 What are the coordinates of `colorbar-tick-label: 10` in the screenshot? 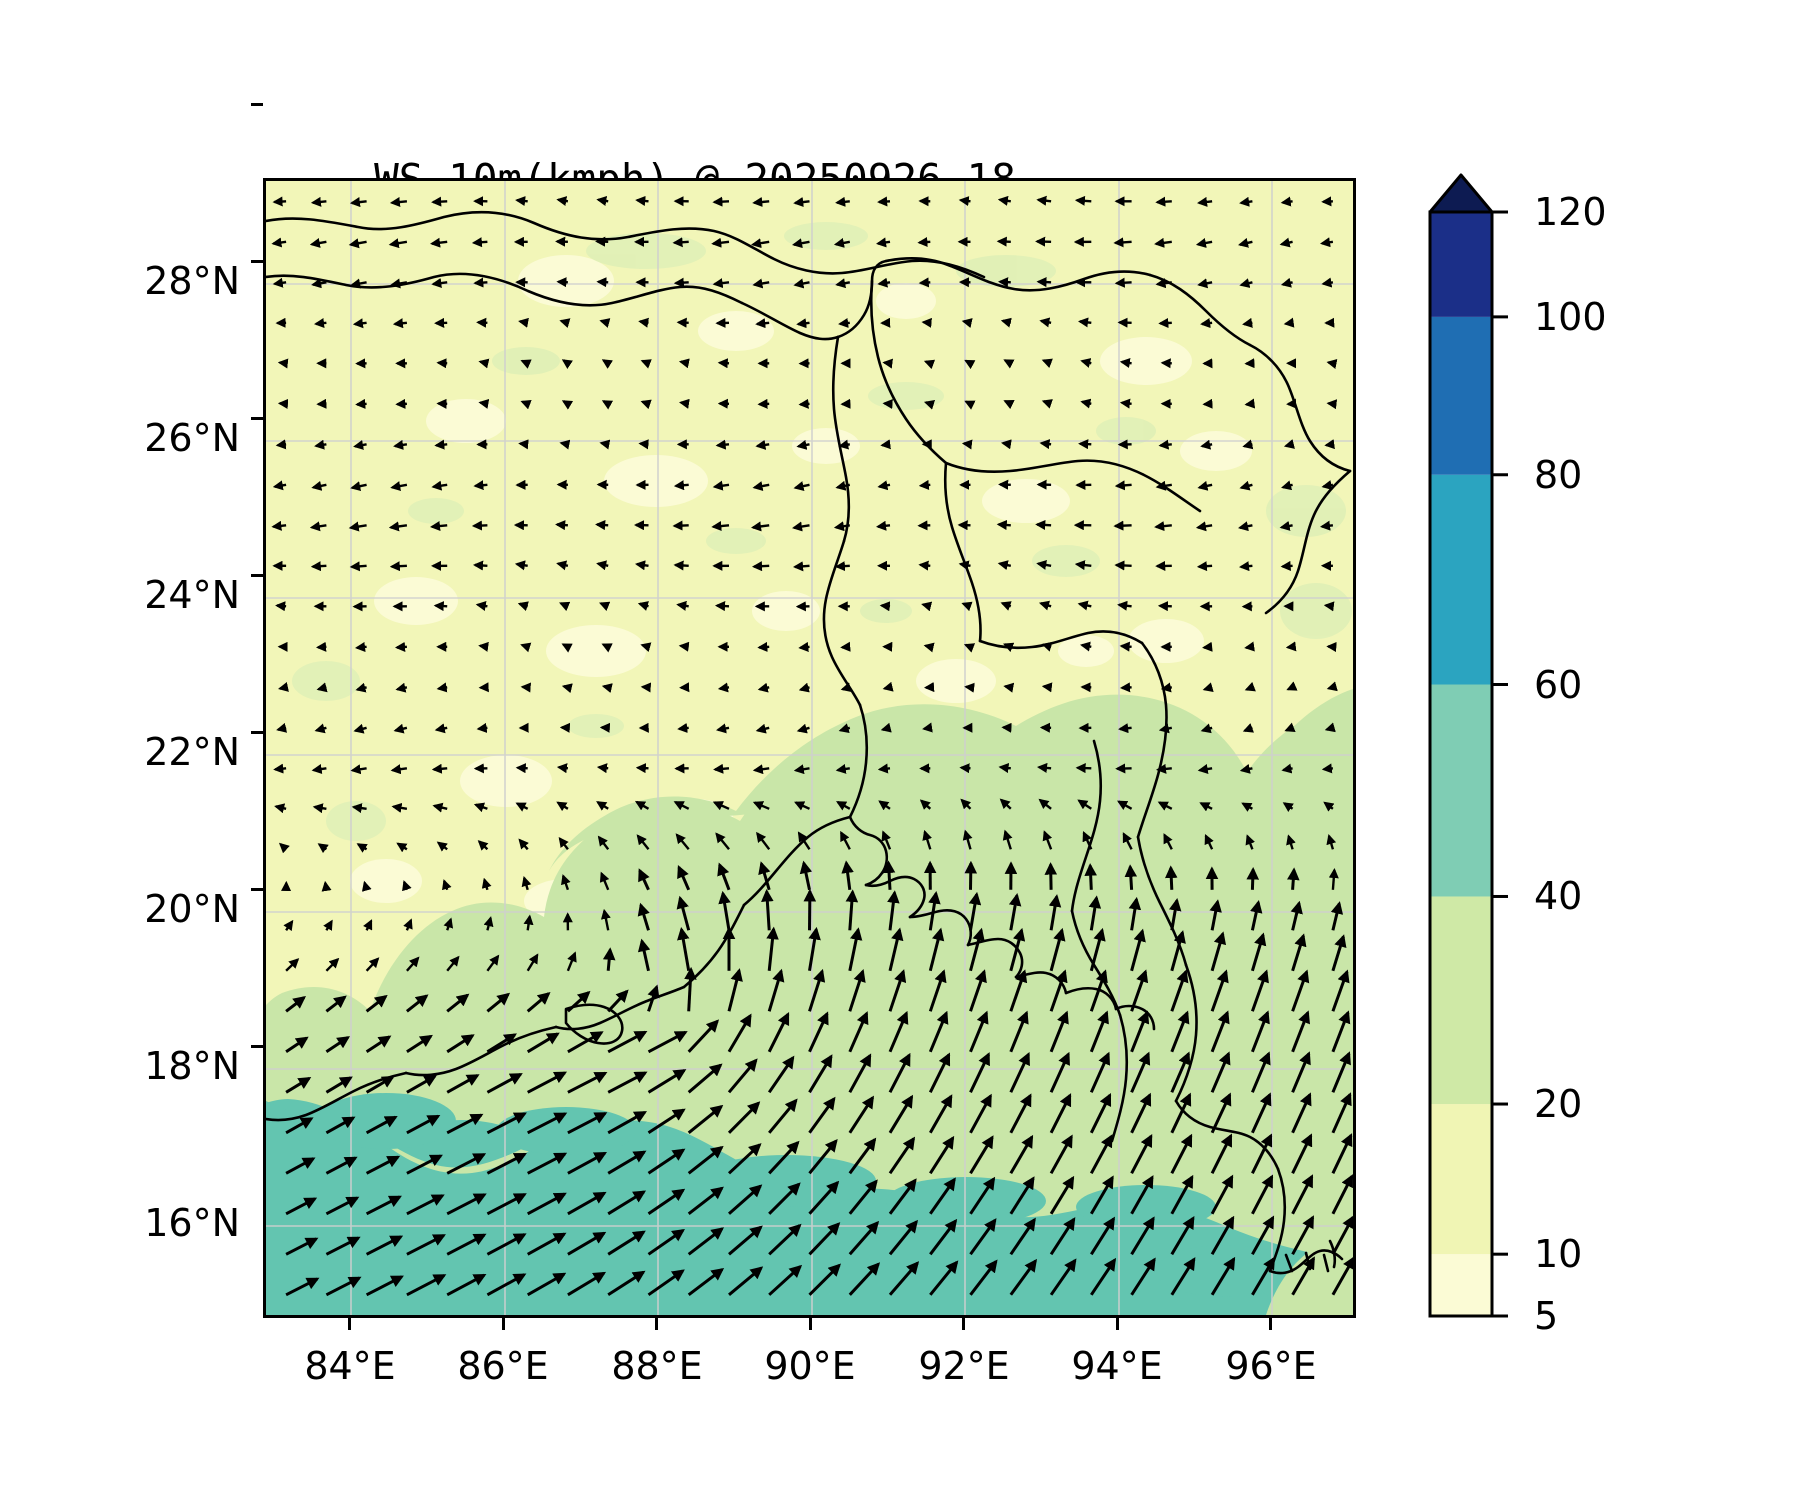 It's located at (1558, 1254).